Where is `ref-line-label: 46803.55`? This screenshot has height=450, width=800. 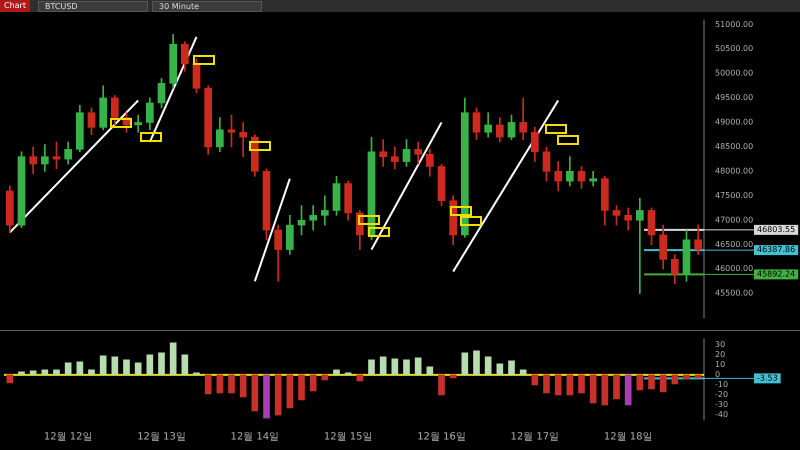 ref-line-label: 46803.55 is located at coordinates (776, 229).